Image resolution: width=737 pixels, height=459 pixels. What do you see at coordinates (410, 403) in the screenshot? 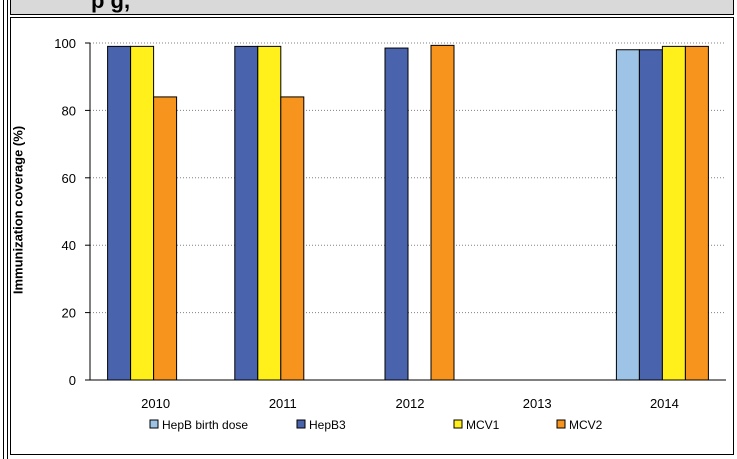
I see `x-tick-label: 2012` at bounding box center [410, 403].